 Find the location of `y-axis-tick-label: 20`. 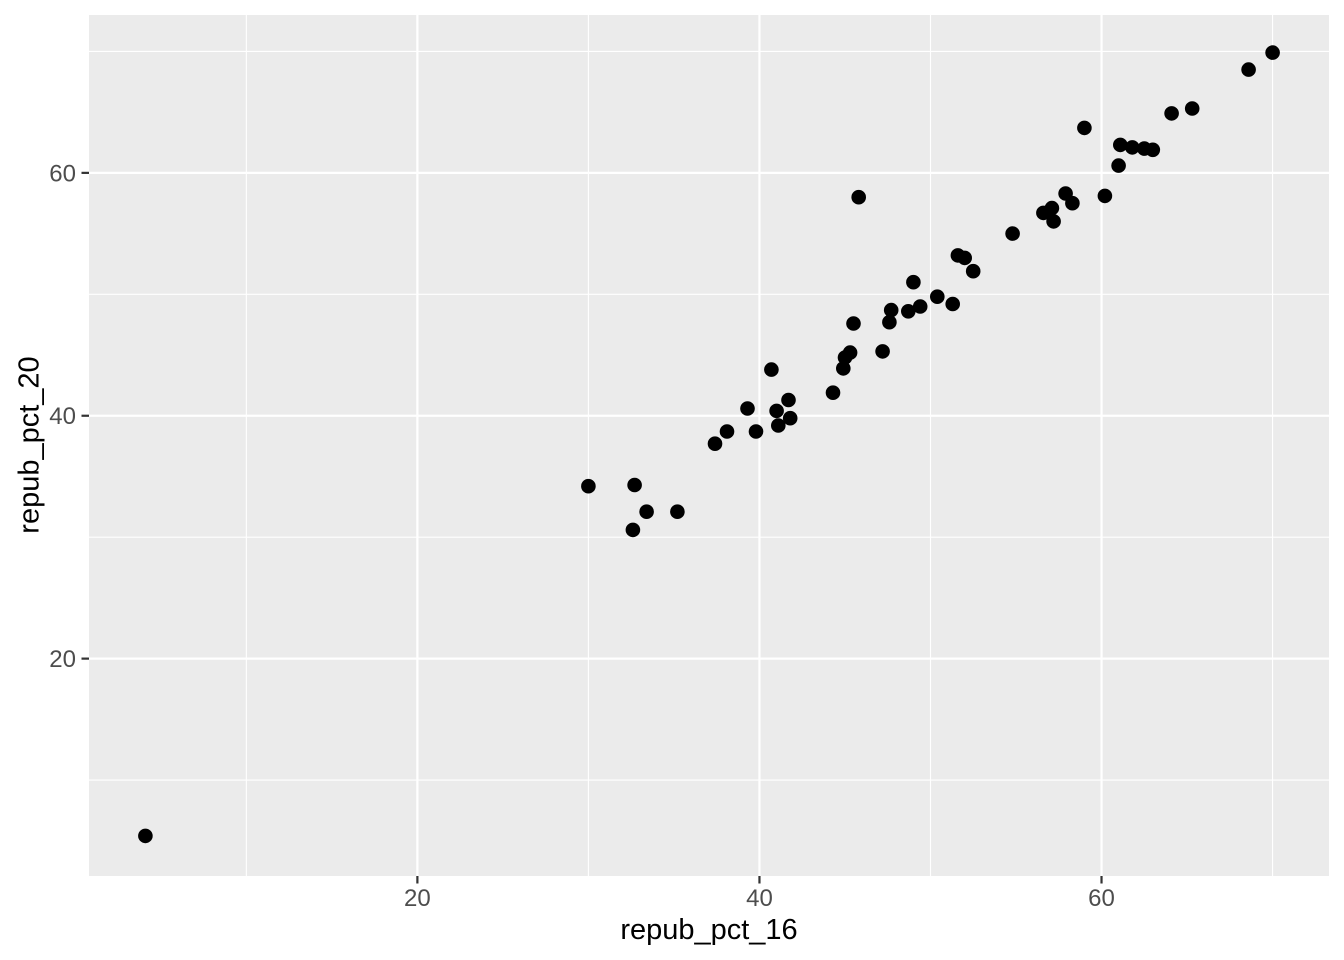

y-axis-tick-label: 20 is located at coordinates (62, 659).